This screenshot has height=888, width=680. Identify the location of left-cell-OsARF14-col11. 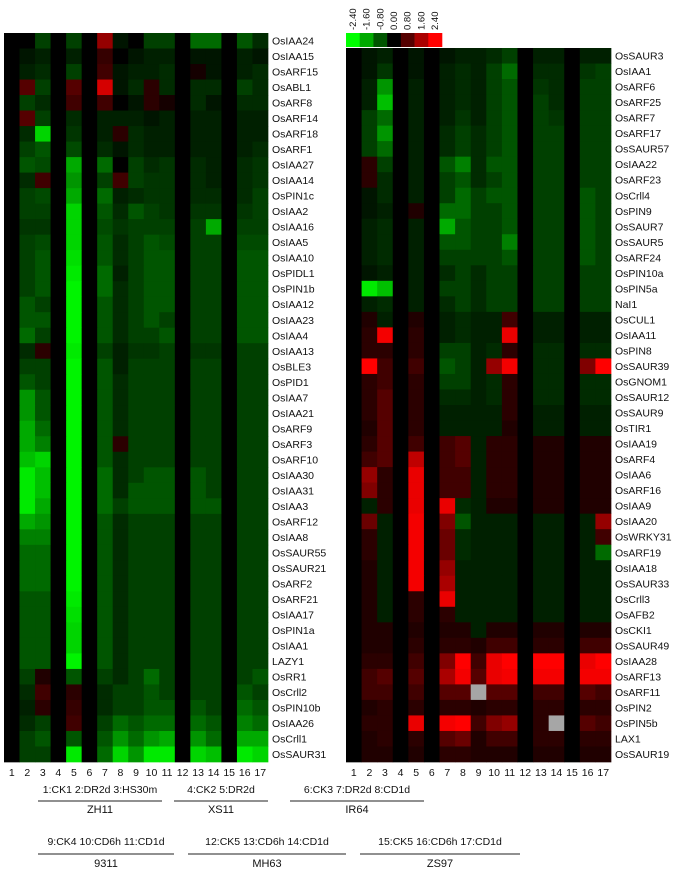
(167, 118).